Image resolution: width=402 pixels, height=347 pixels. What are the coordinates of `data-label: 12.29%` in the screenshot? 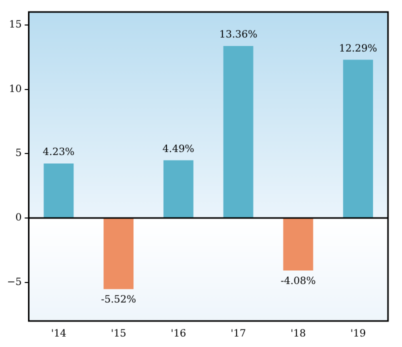 It's located at (358, 48).